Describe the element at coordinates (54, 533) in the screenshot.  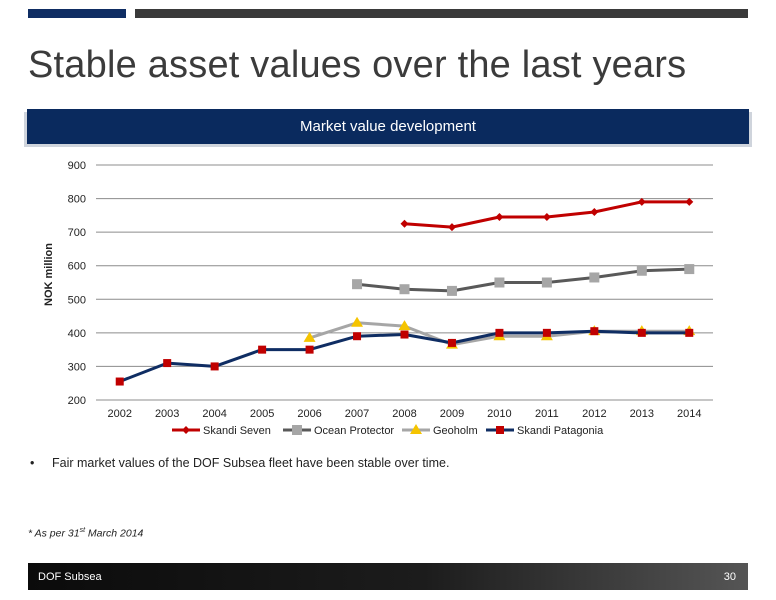
I see `footnote-pre: * As per 31` at that location.